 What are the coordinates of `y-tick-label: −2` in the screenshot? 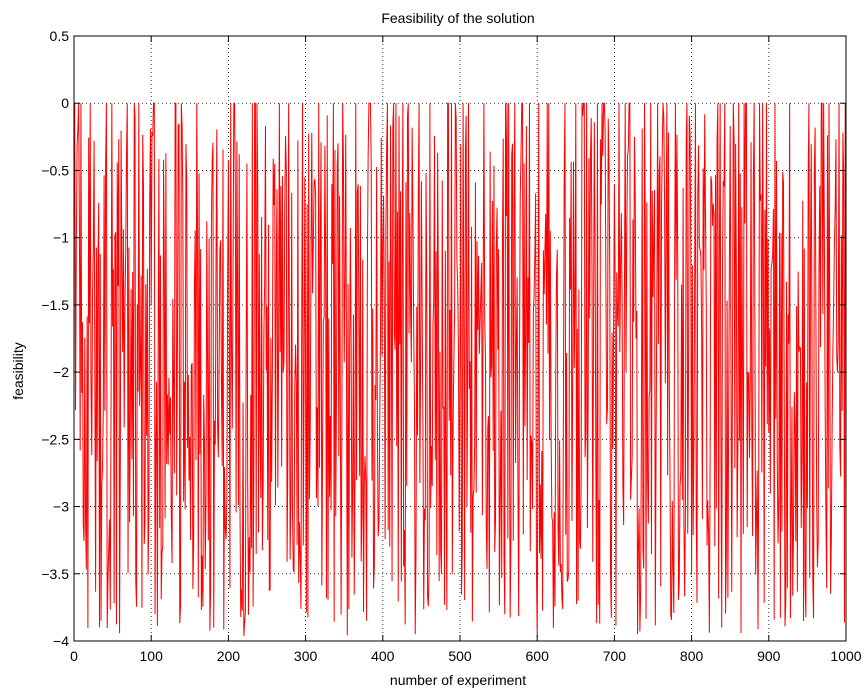 It's located at (61, 372).